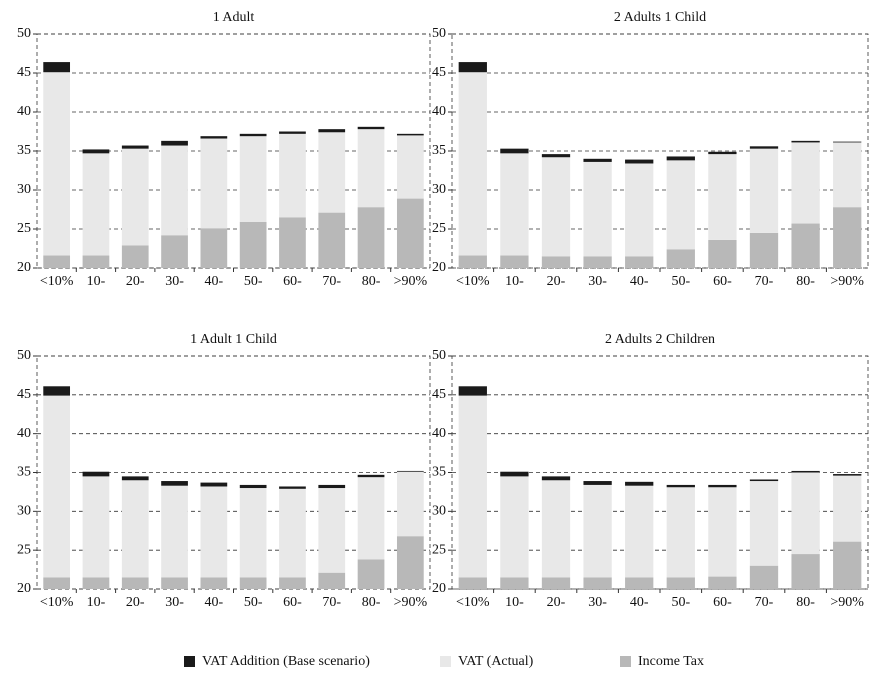 Image resolution: width=875 pixels, height=678 pixels. I want to click on x-tick-label: 80-, so click(371, 602).